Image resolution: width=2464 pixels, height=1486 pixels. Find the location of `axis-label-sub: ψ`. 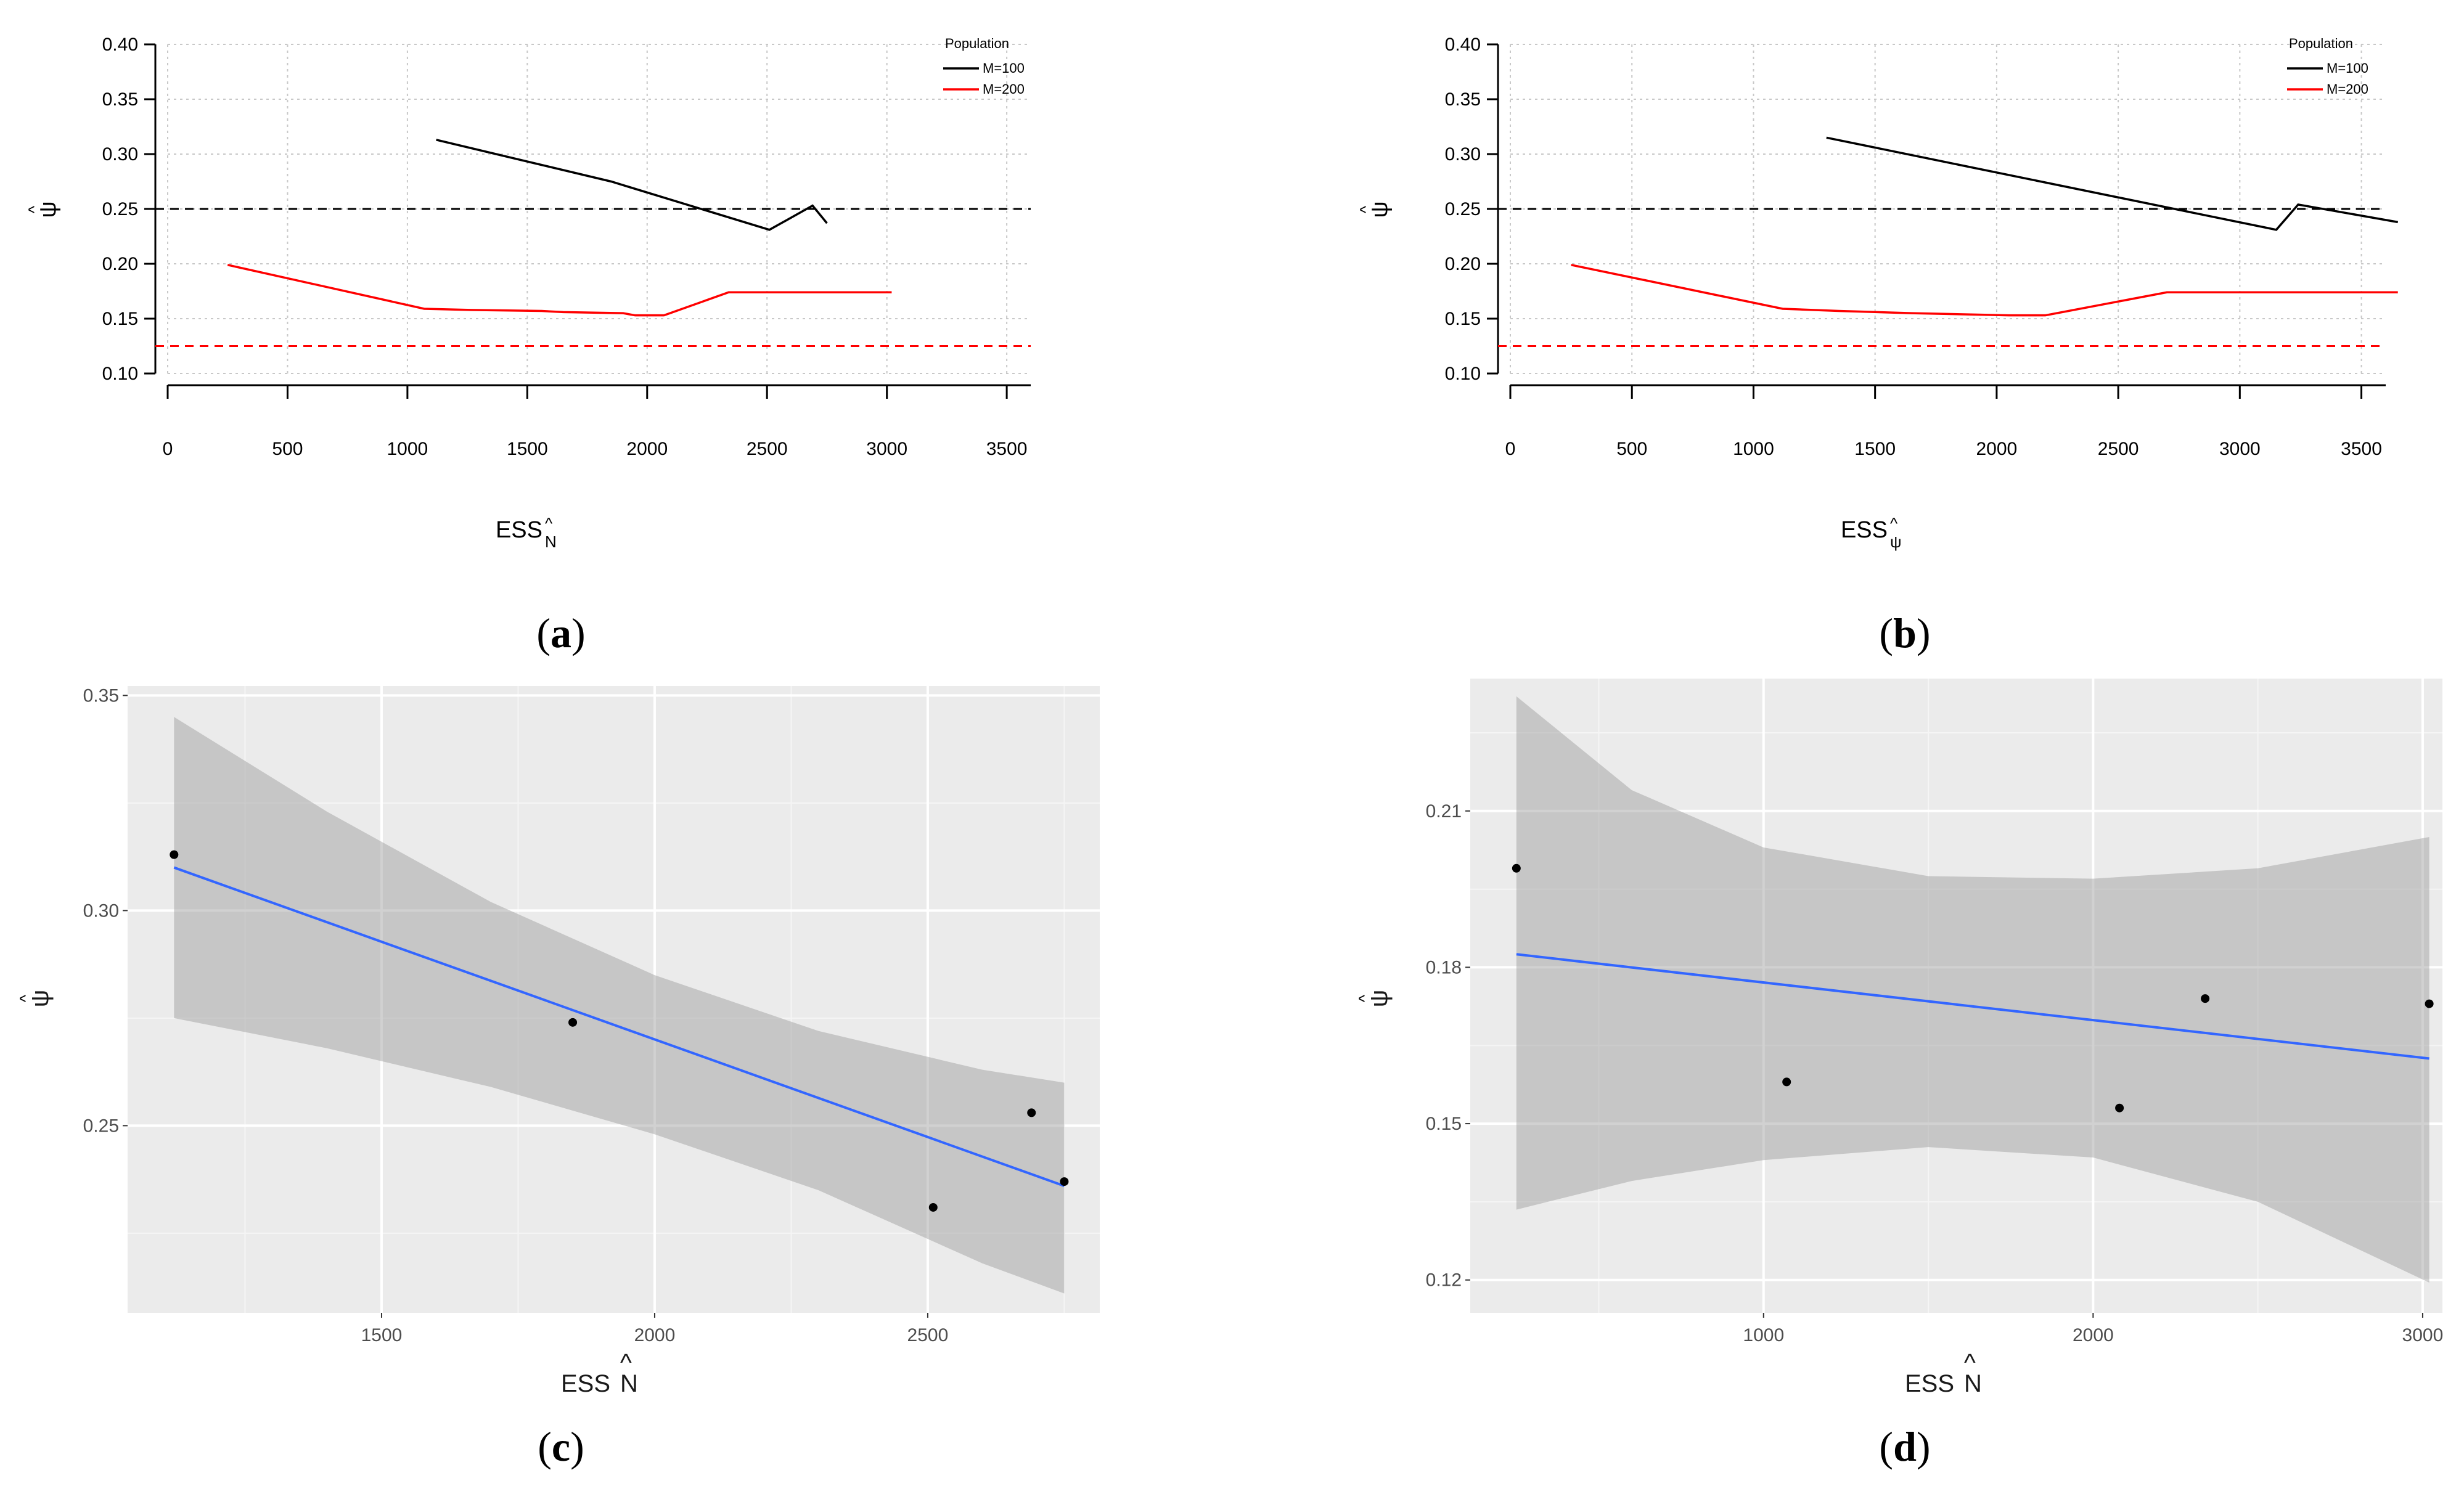

axis-label-sub: ψ is located at coordinates (1896, 542).